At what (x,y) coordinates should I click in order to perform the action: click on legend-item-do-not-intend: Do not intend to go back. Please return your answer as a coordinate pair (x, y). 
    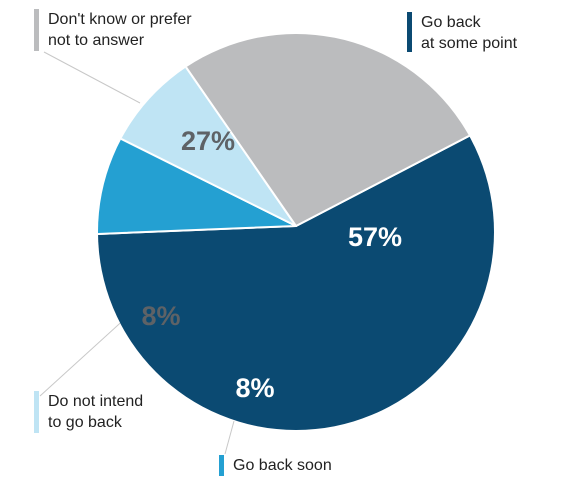
    Looking at the image, I should click on (88, 412).